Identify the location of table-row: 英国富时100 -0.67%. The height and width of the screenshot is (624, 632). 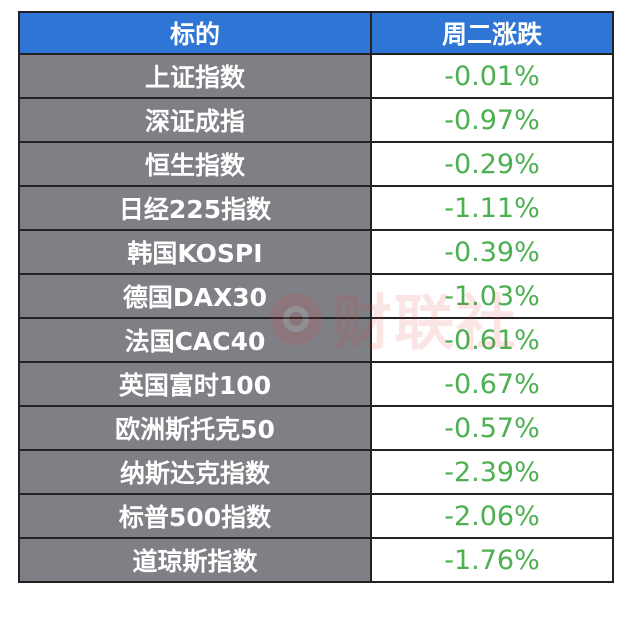
(316, 384).